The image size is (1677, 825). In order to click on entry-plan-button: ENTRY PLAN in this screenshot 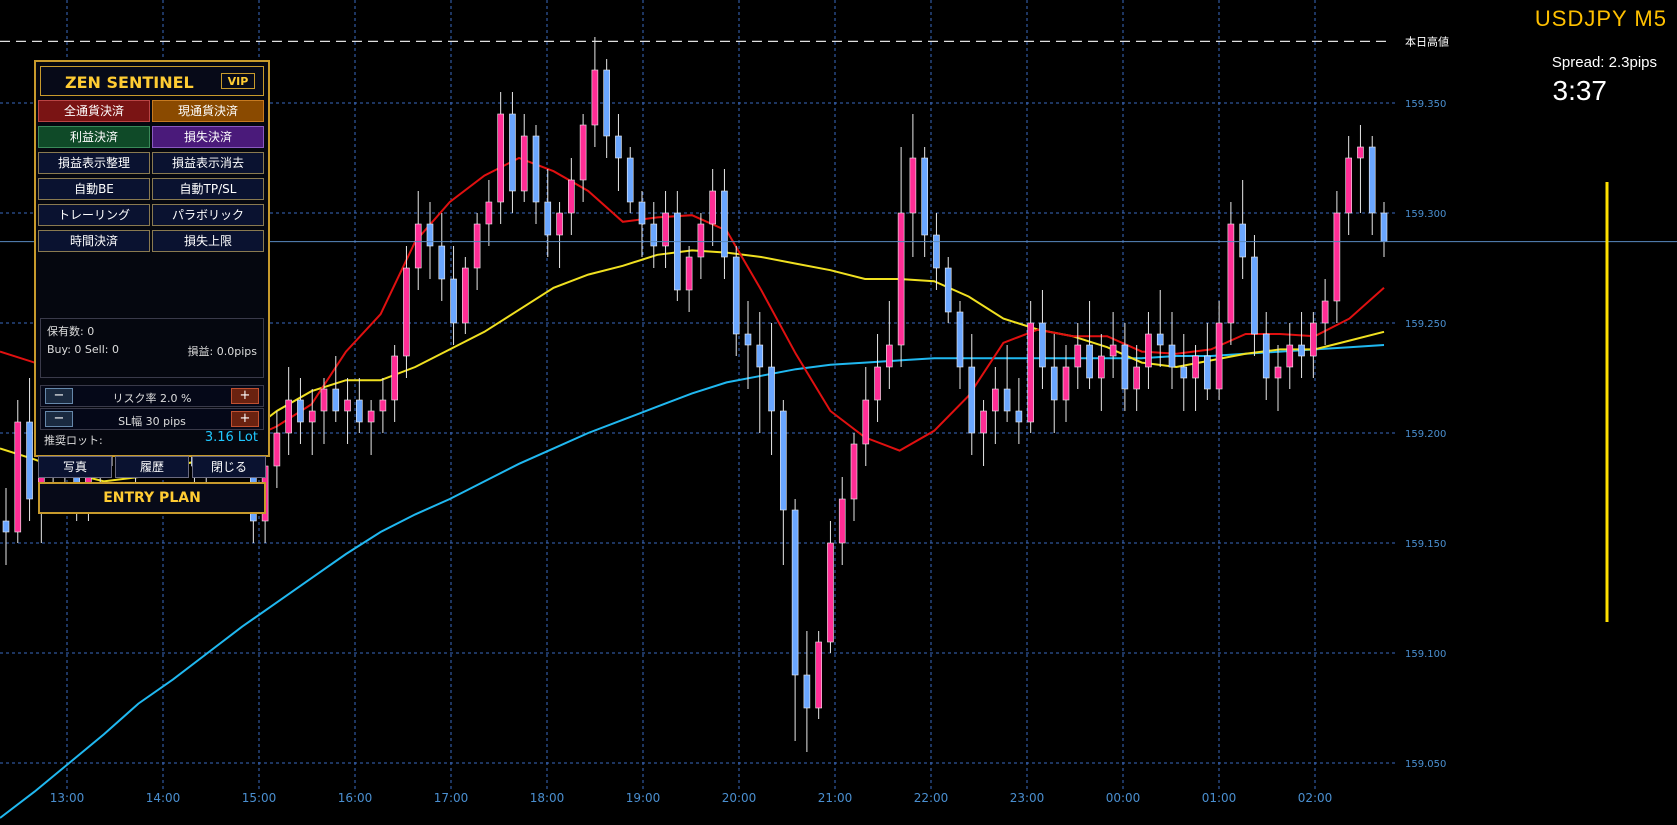, I will do `click(152, 498)`.